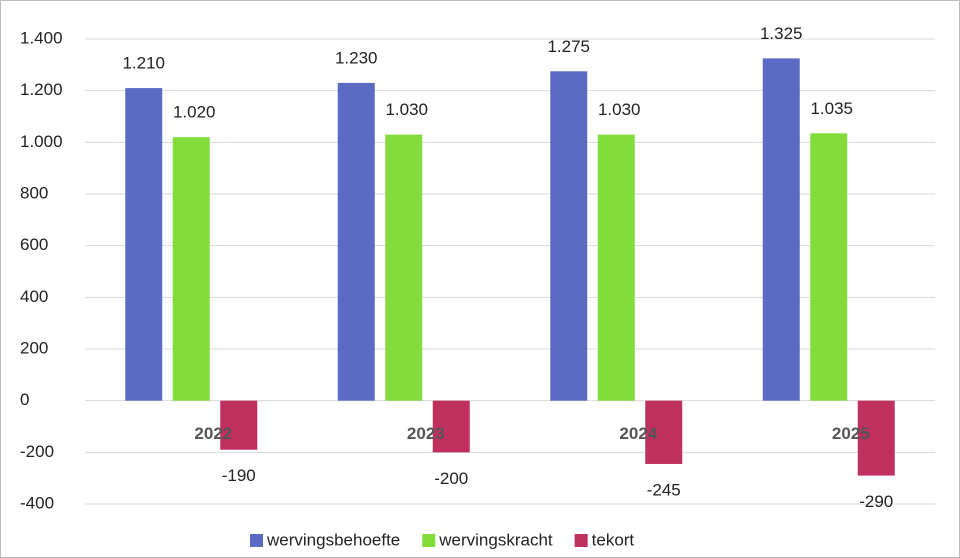  Describe the element at coordinates (194, 112) in the screenshot. I see `data-label: 1.020` at that location.